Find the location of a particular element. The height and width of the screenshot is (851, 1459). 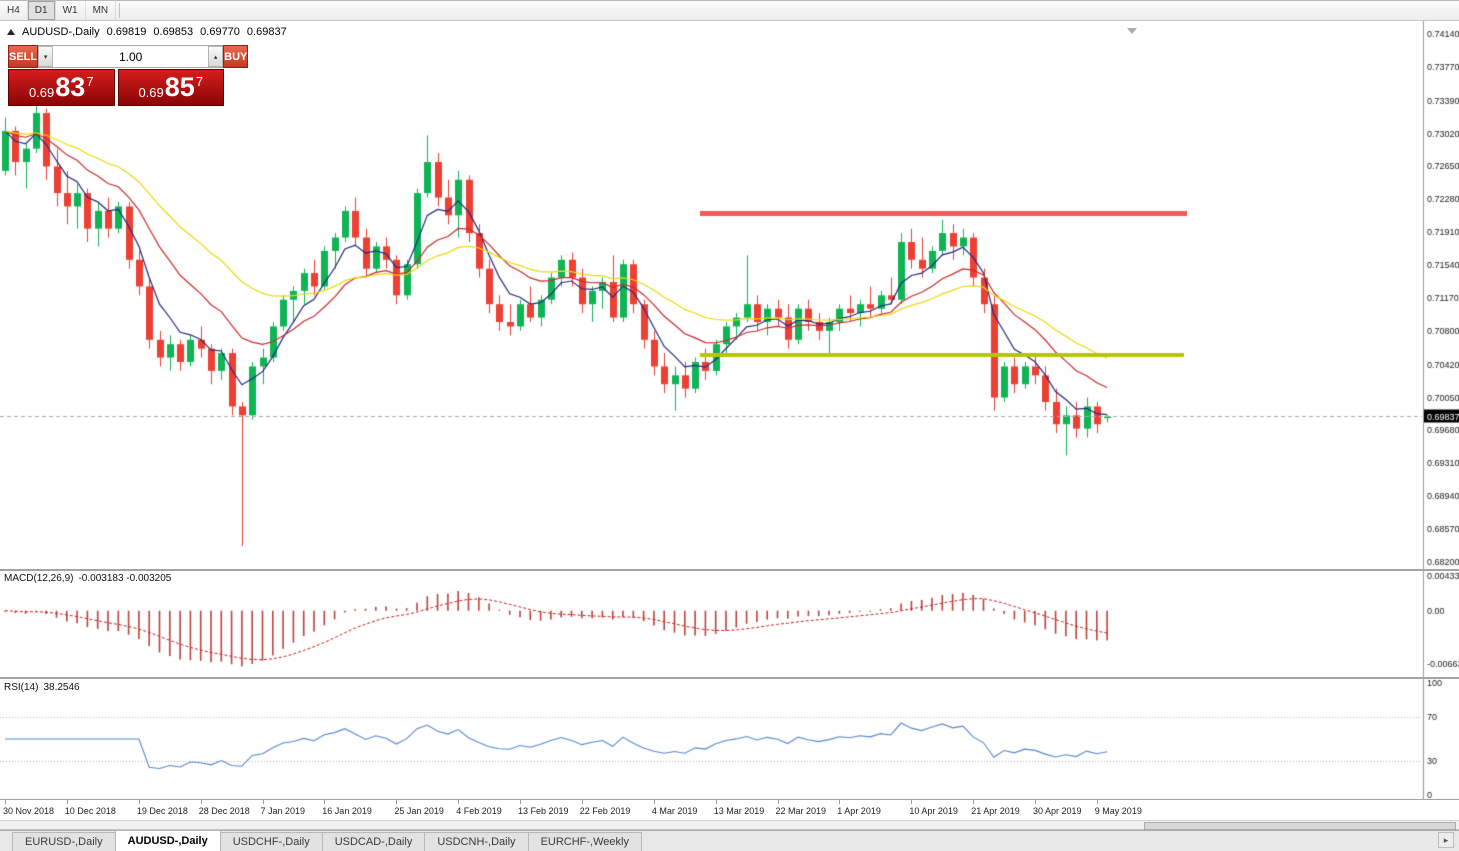

rsi-indicator-label: RSI(14) 38.2546 is located at coordinates (42, 687).